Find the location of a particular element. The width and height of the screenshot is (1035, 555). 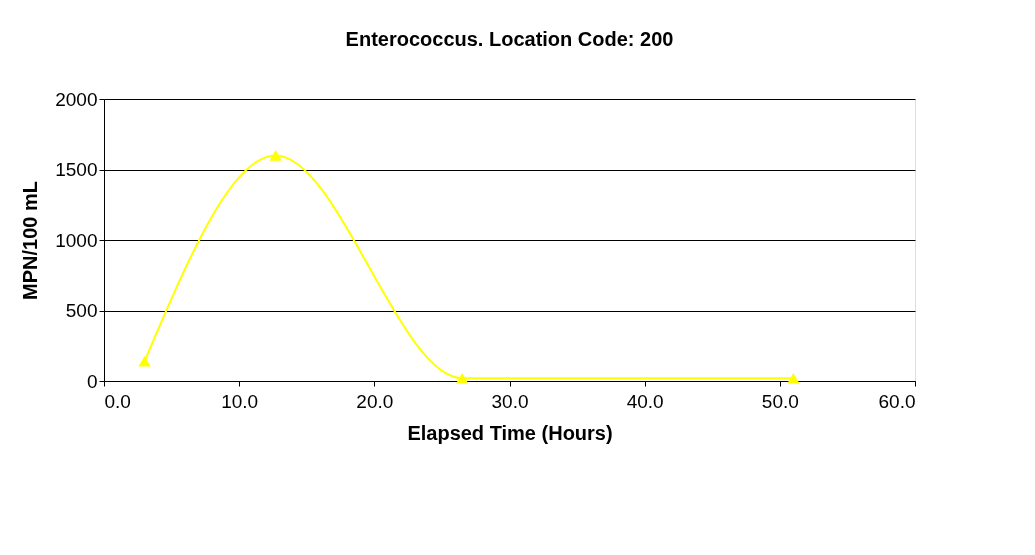

y-tick-label: 0 is located at coordinates (92, 381).